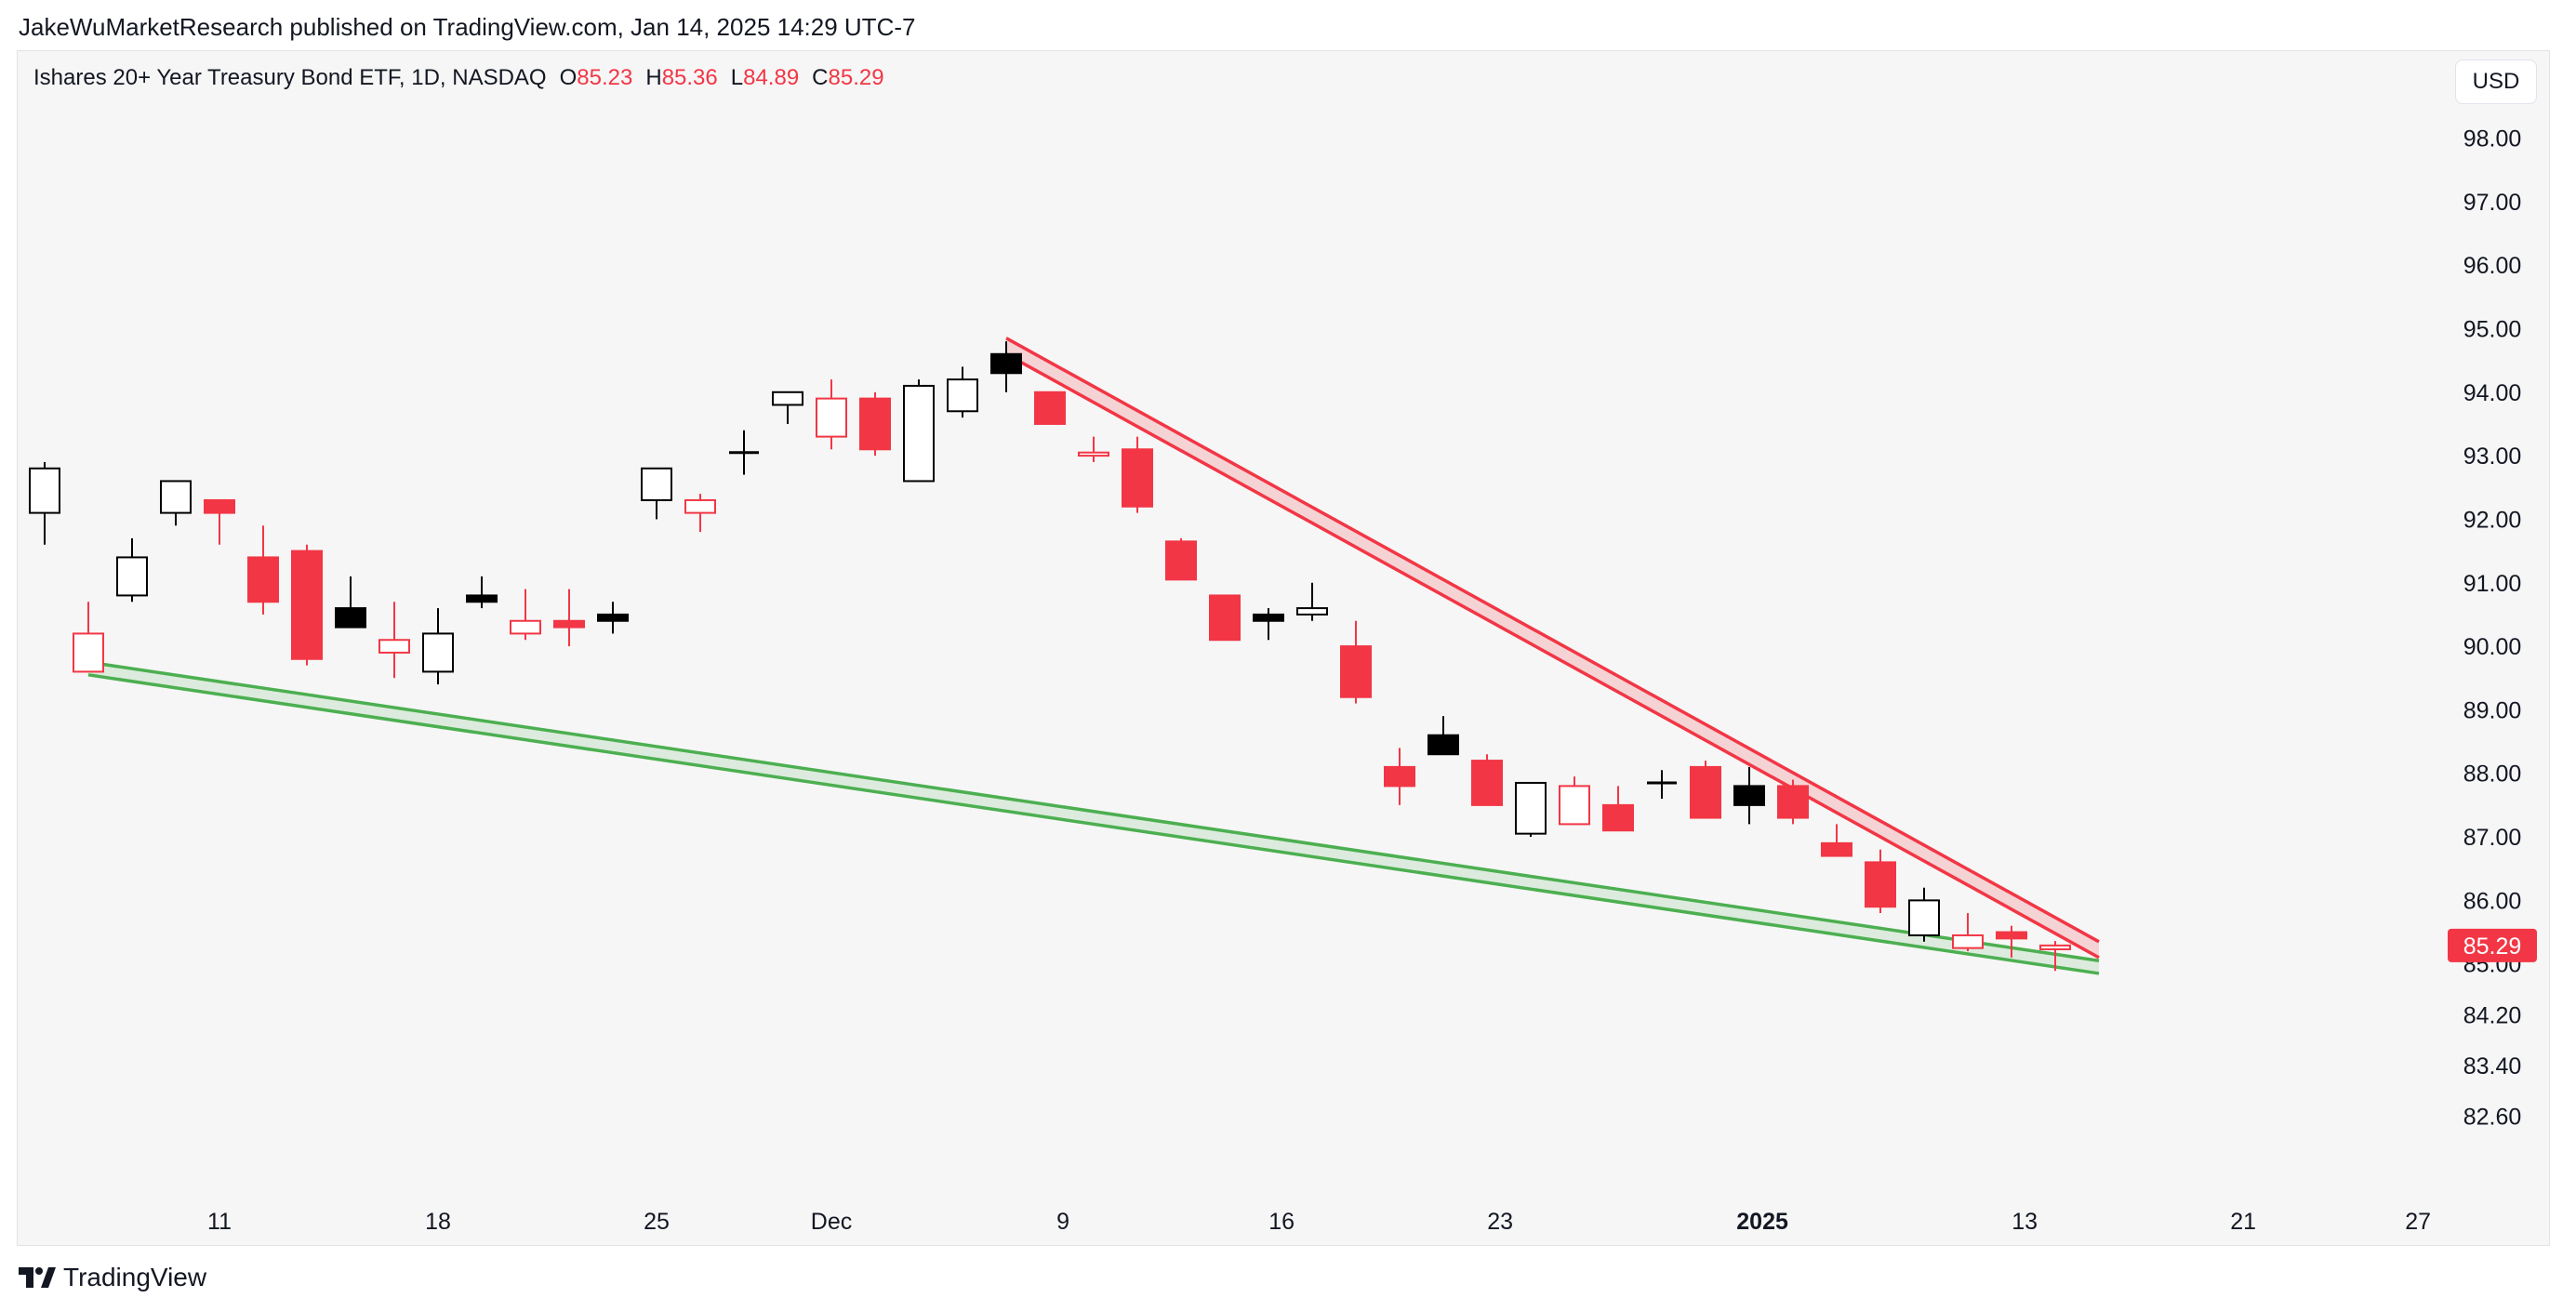 The height and width of the screenshot is (1311, 2576). What do you see at coordinates (1762, 1222) in the screenshot?
I see `x-tick-label: 2025` at bounding box center [1762, 1222].